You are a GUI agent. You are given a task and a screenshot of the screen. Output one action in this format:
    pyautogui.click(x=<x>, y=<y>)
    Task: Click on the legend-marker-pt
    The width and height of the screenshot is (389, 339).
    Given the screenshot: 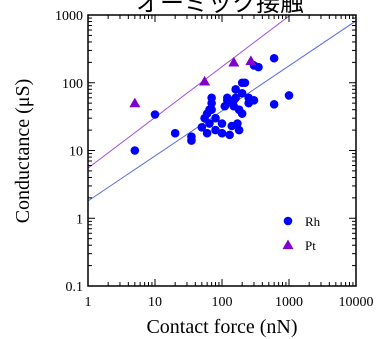 What is the action you would take?
    pyautogui.click(x=288, y=244)
    